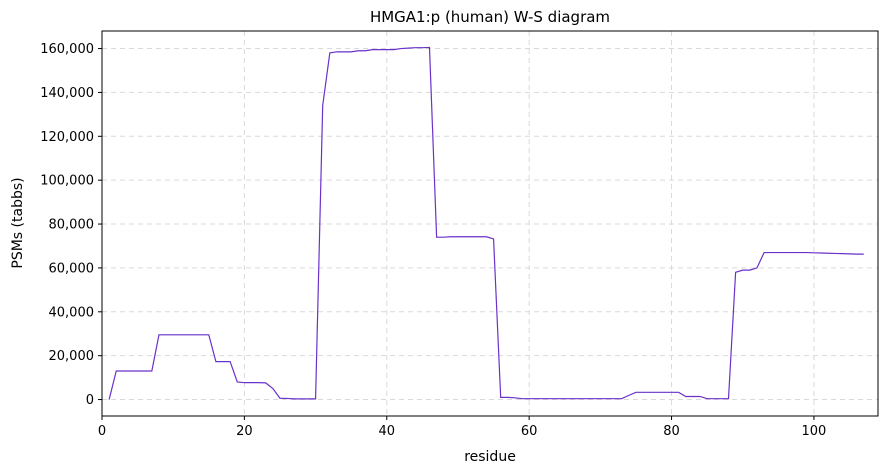 This screenshot has height=474, width=887. What do you see at coordinates (90, 400) in the screenshot?
I see `y-tick-label: 0` at bounding box center [90, 400].